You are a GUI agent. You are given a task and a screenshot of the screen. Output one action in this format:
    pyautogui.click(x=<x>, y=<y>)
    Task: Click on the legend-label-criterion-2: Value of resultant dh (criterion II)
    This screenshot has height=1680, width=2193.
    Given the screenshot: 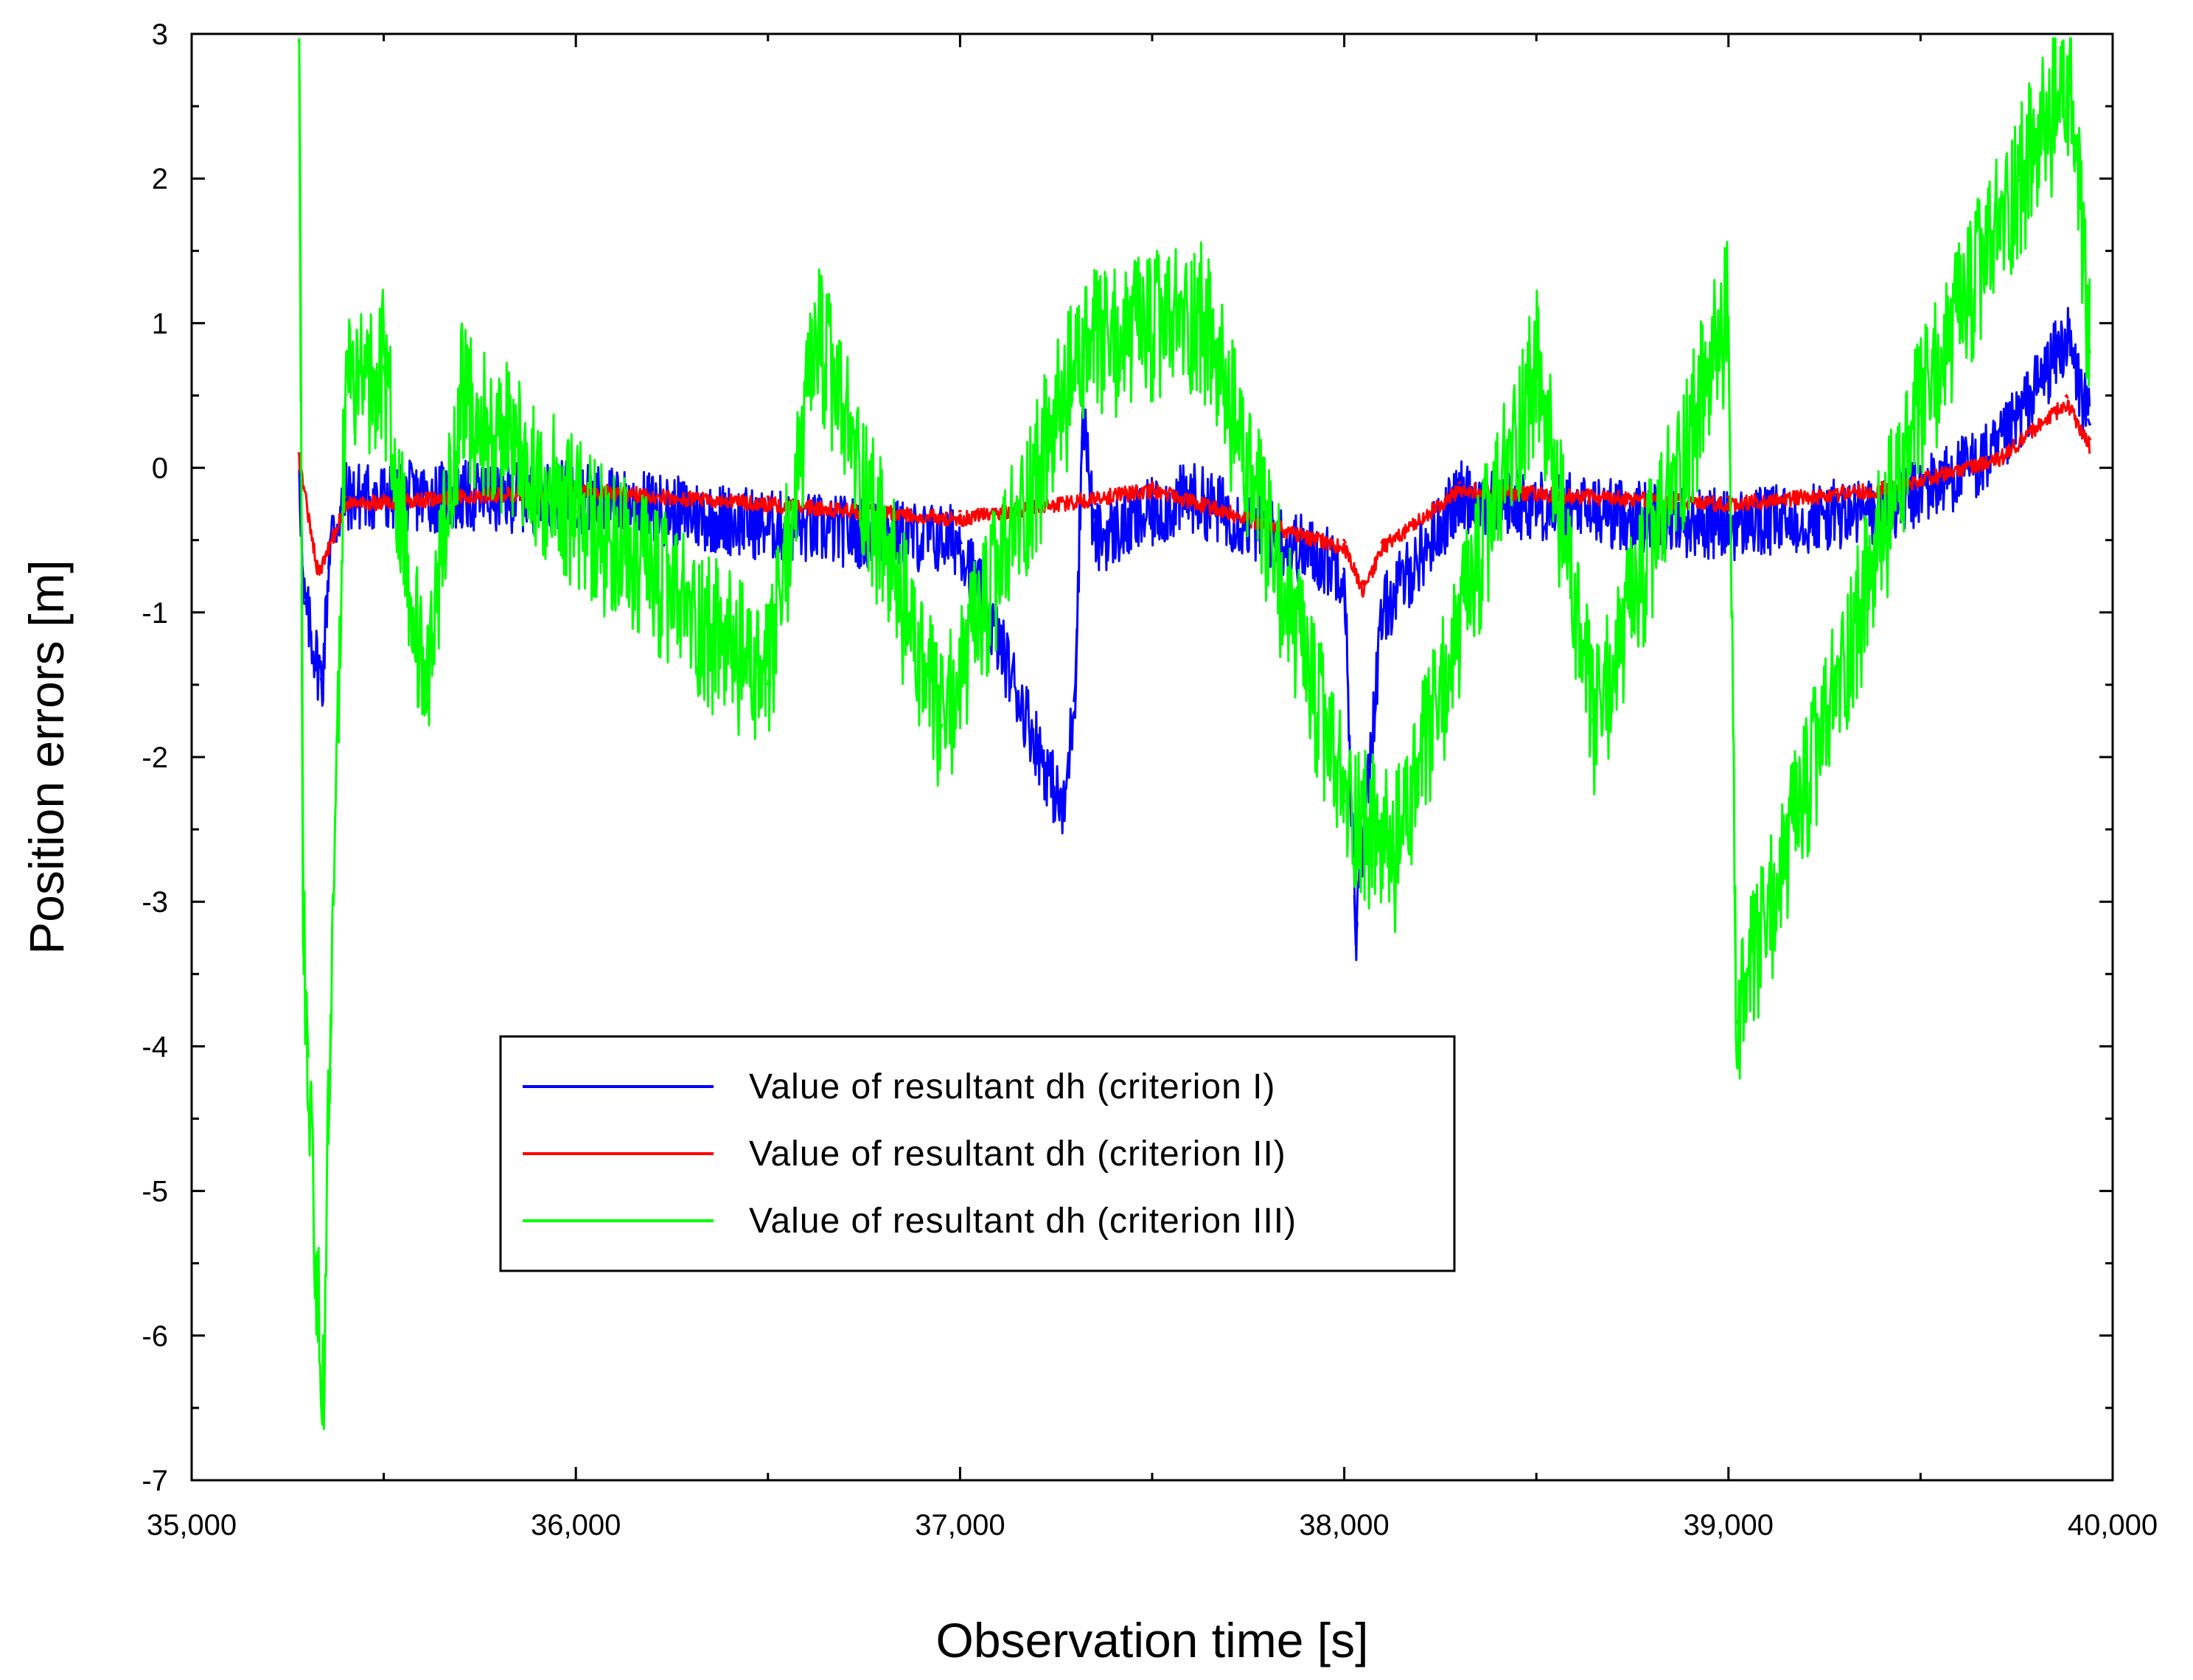 What is the action you would take?
    pyautogui.click(x=1017, y=1154)
    